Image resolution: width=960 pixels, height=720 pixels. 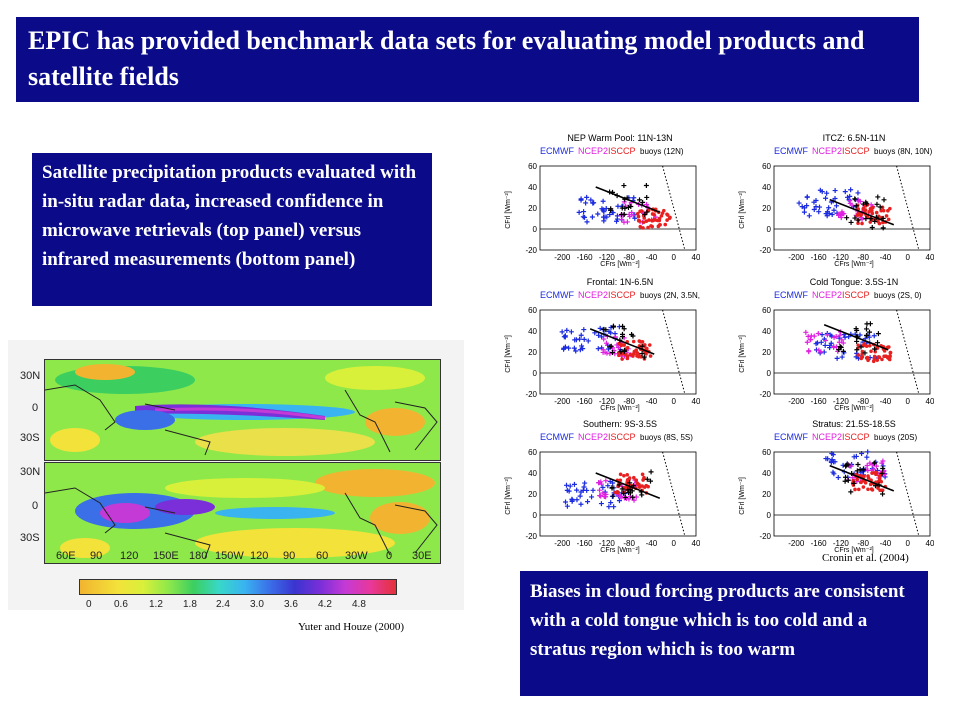 What do you see at coordinates (629, 401) in the screenshot?
I see `x-tick-label: -80` at bounding box center [629, 401].